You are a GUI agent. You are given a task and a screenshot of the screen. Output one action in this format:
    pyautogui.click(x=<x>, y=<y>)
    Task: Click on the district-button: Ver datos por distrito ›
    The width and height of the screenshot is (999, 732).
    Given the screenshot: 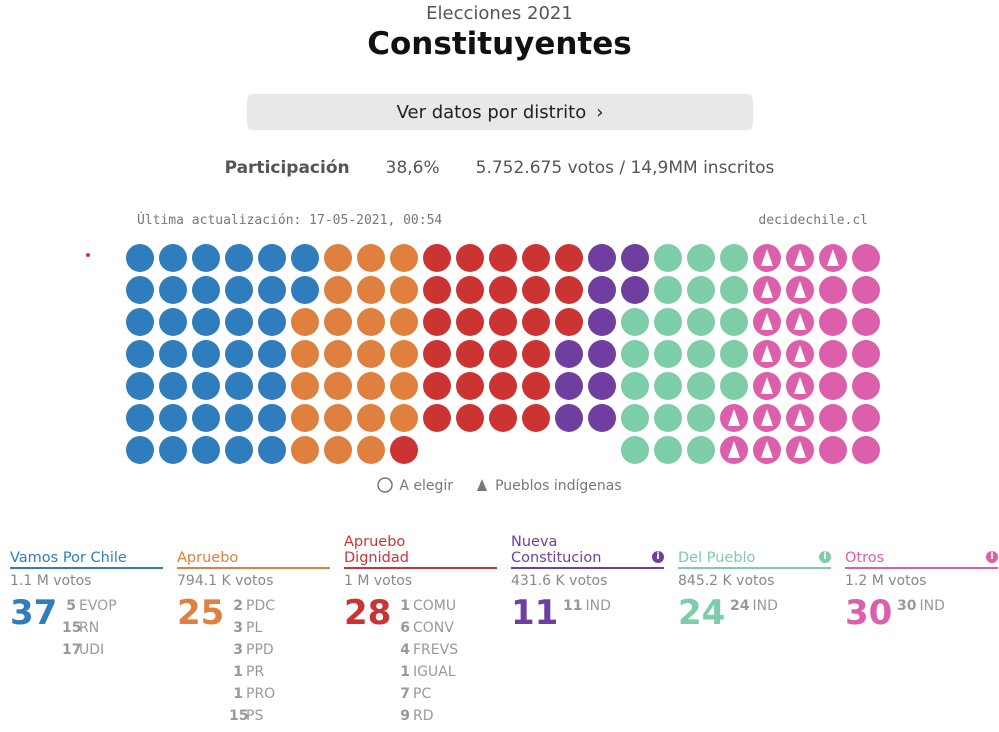 What is the action you would take?
    pyautogui.click(x=500, y=112)
    